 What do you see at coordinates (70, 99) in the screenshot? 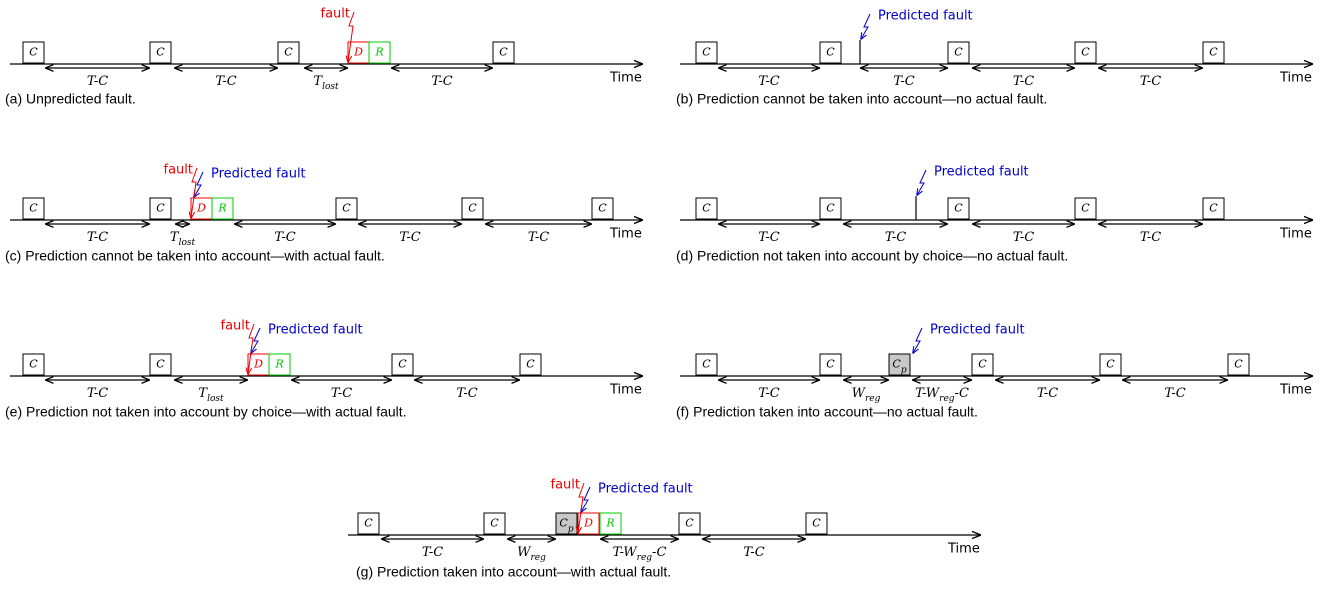
I see `caption: (a) Unpredicted fault.` at bounding box center [70, 99].